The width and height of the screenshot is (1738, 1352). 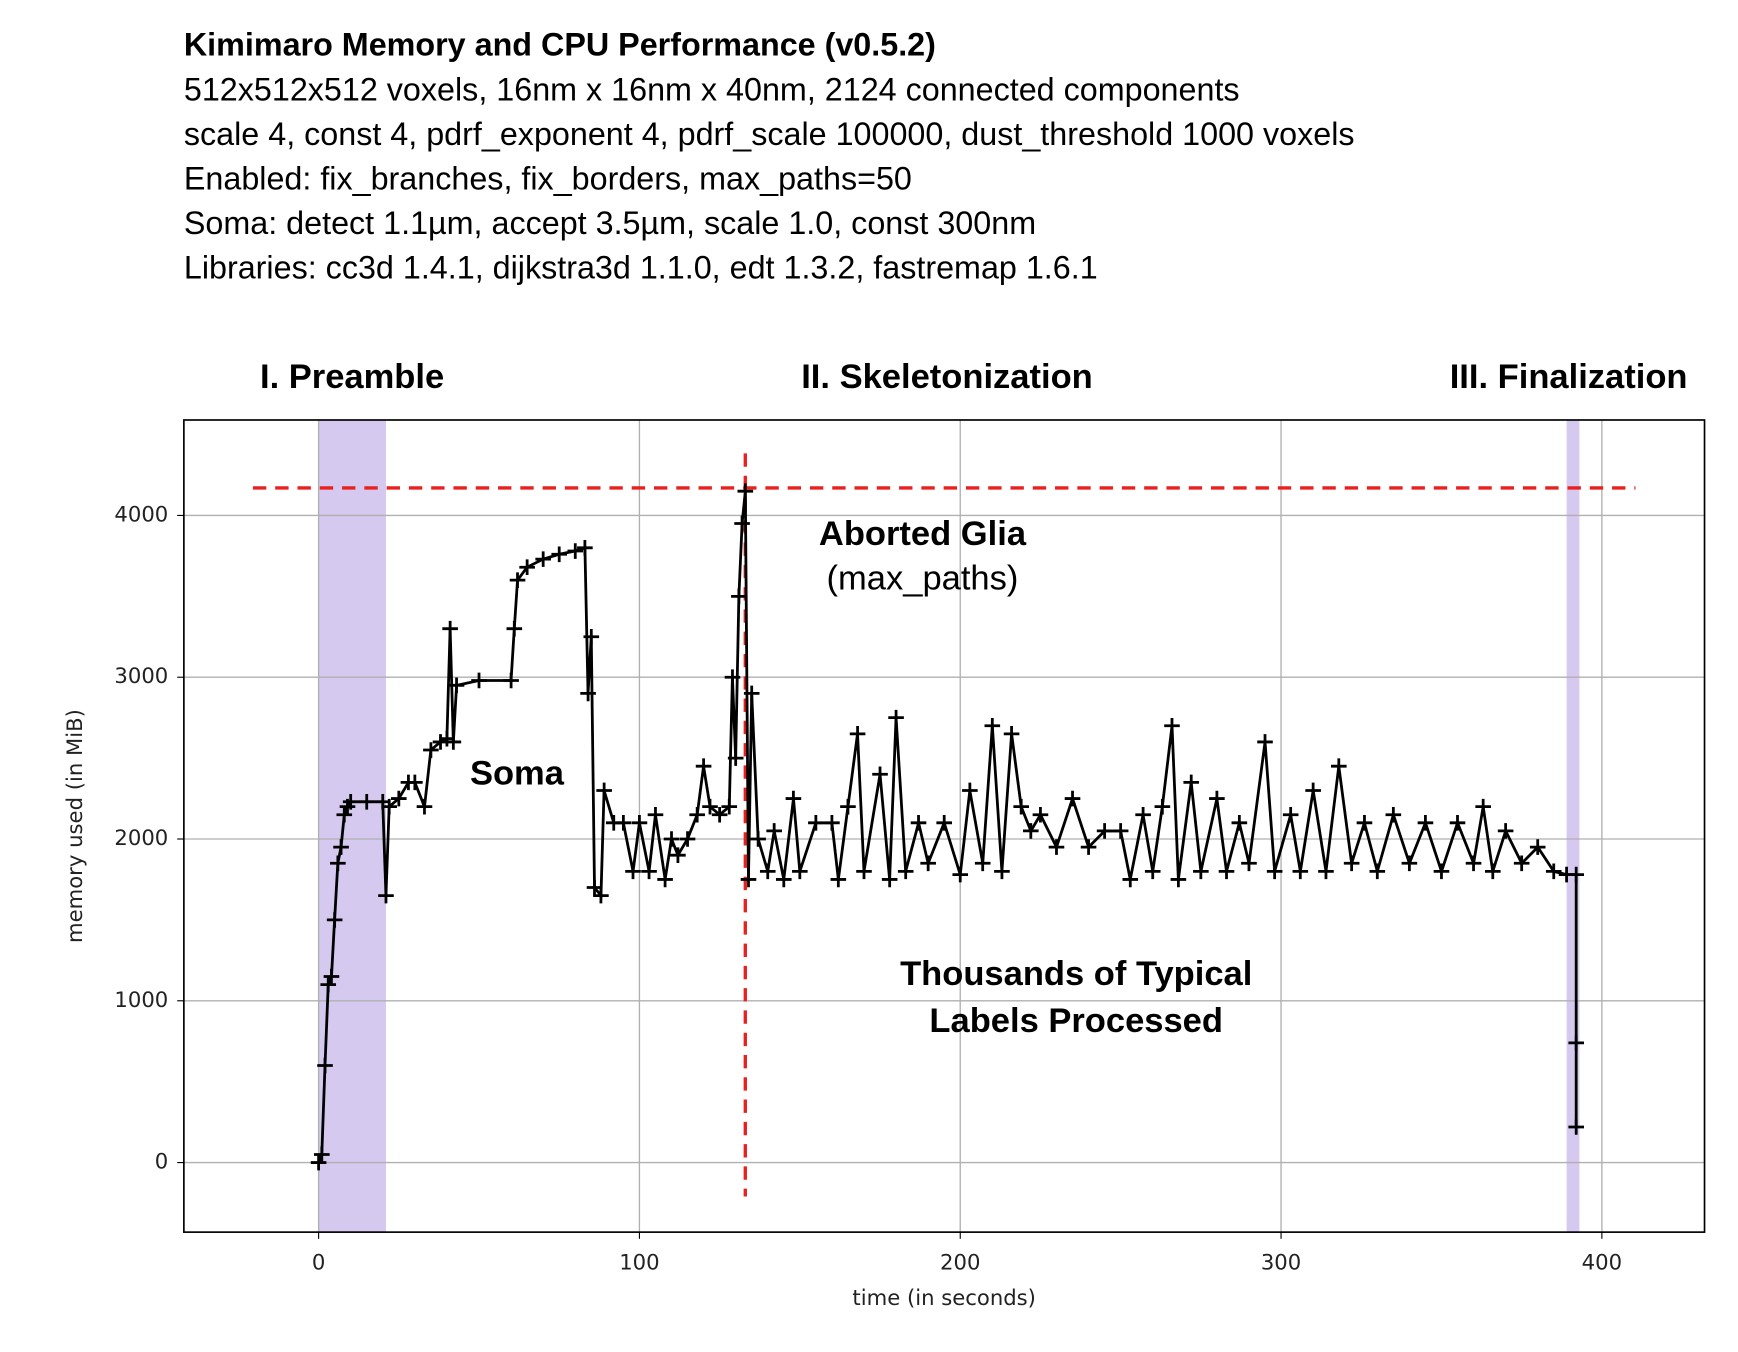 I want to click on x-tick-label: 200, so click(x=960, y=1261).